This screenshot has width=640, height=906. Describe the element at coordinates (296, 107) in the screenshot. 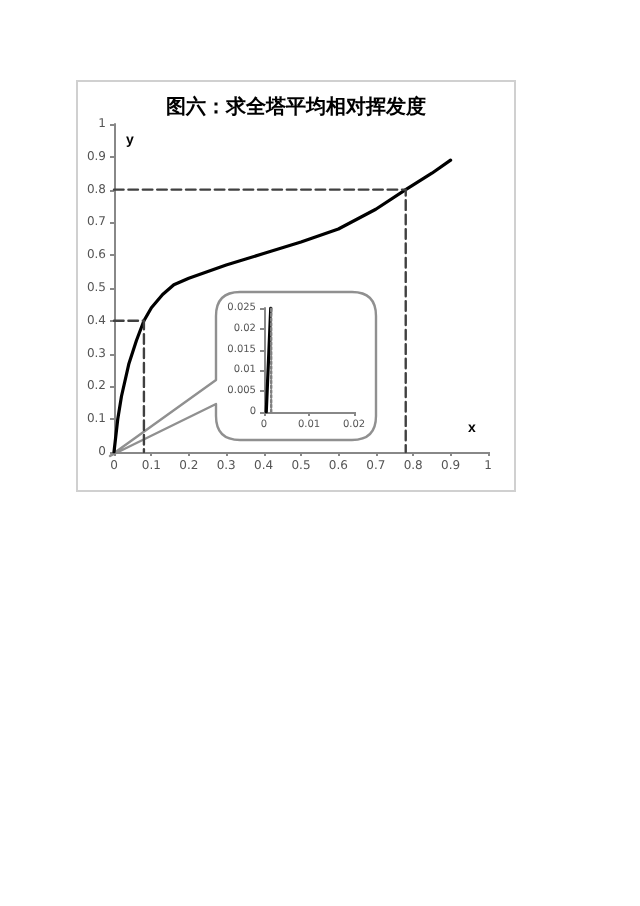

I see `chart-title: 图六：求全塔平均相对挥发度` at that location.